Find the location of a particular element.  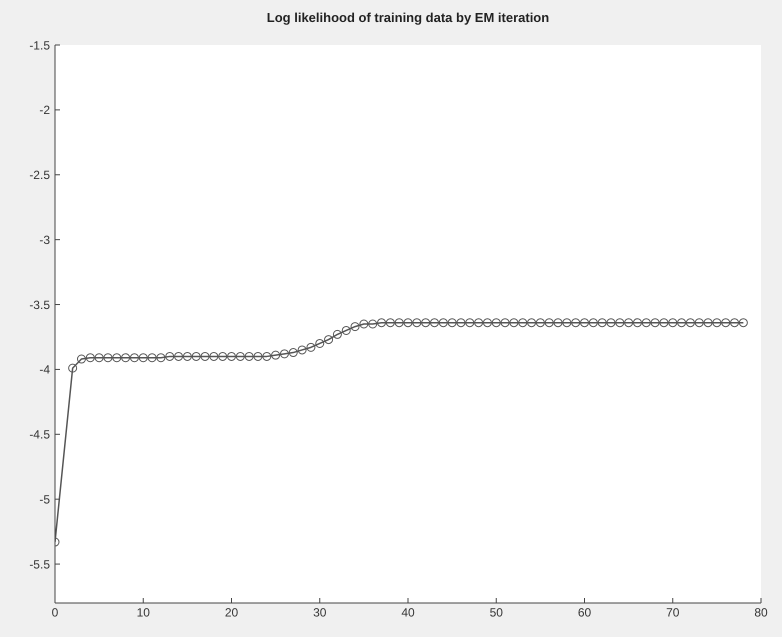

chart-title: Log likelihood of training data by EM iteration is located at coordinates (408, 17).